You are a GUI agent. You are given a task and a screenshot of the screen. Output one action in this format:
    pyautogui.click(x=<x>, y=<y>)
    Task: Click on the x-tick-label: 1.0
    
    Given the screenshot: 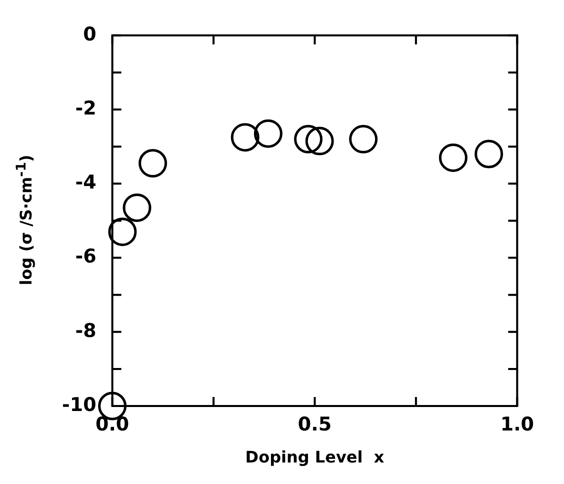 What is the action you would take?
    pyautogui.click(x=517, y=424)
    